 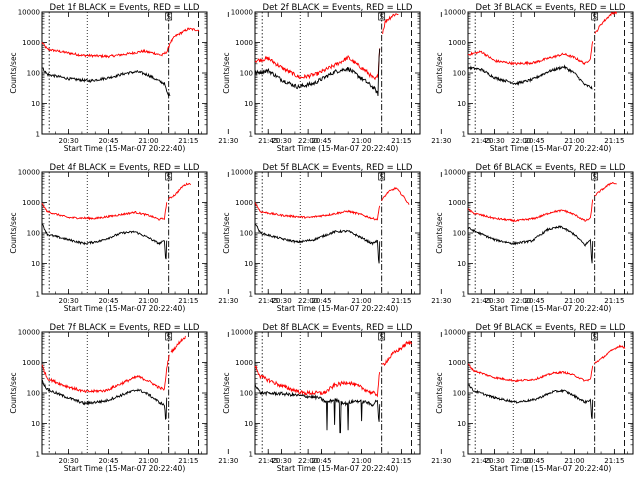 What do you see at coordinates (551, 168) in the screenshot?
I see `chart-title: Det 6f BLACK = Events, RED = LLD` at bounding box center [551, 168].